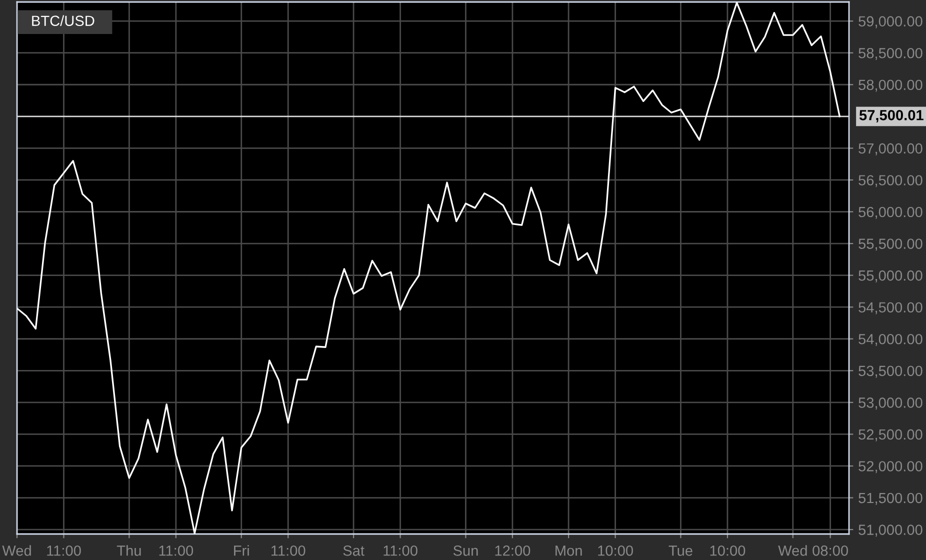 The height and width of the screenshot is (560, 926). Describe the element at coordinates (890, 530) in the screenshot. I see `y-tick-label: 51,000.00` at that location.